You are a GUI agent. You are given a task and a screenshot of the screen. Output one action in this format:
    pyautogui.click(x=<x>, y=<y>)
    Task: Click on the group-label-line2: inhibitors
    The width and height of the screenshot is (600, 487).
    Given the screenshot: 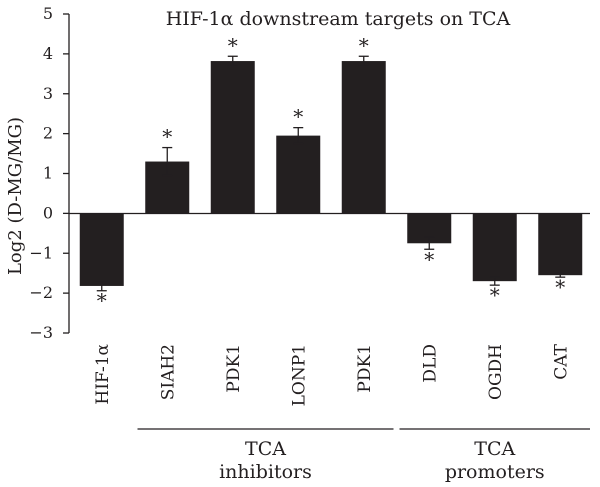 What is the action you would take?
    pyautogui.click(x=265, y=472)
    